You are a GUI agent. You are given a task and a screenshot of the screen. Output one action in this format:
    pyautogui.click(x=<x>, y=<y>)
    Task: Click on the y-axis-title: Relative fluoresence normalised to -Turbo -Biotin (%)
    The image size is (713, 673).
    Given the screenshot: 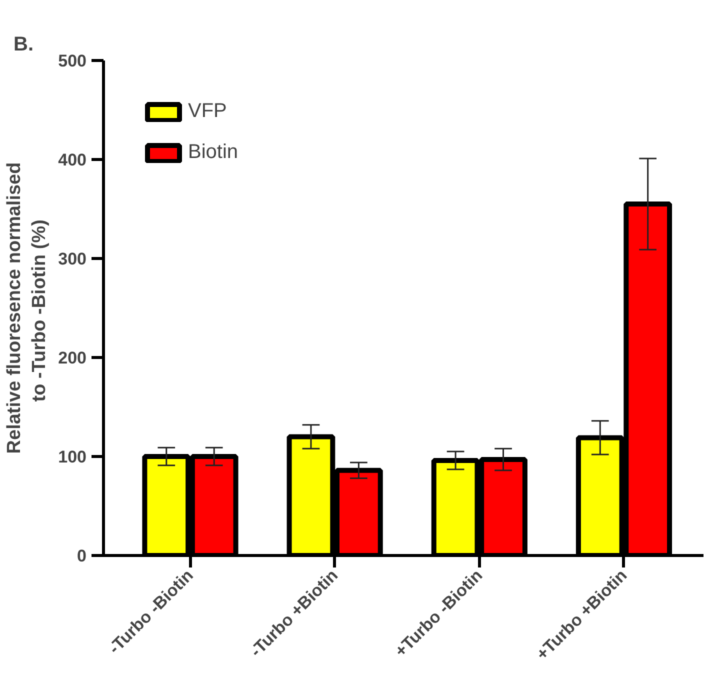 What is the action you would take?
    pyautogui.click(x=27, y=308)
    